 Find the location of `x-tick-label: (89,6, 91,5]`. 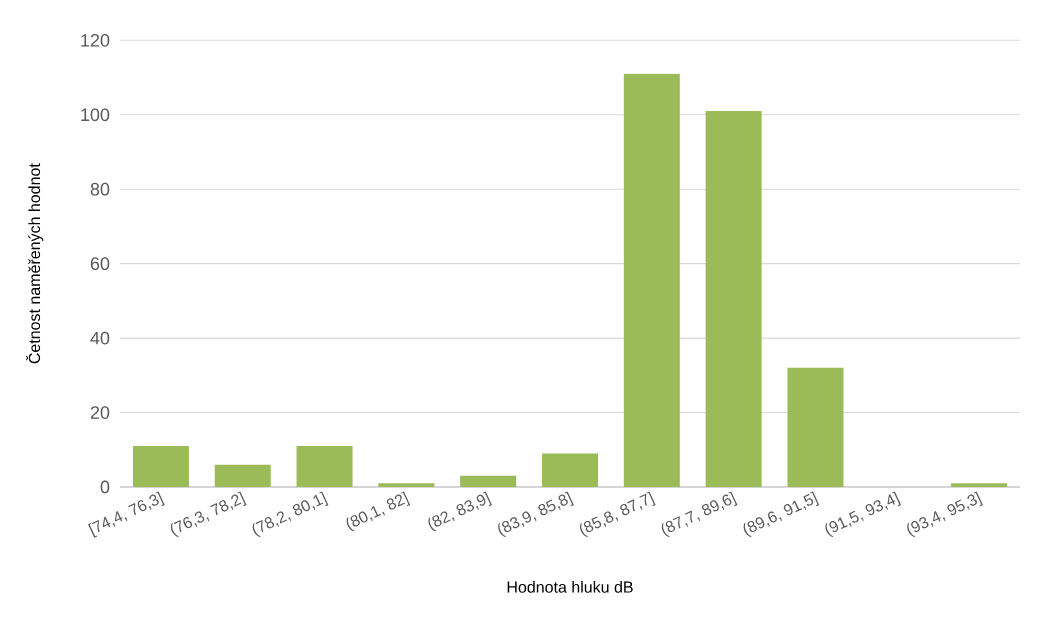

x-tick-label: (89,6, 91,5] is located at coordinates (781, 514).